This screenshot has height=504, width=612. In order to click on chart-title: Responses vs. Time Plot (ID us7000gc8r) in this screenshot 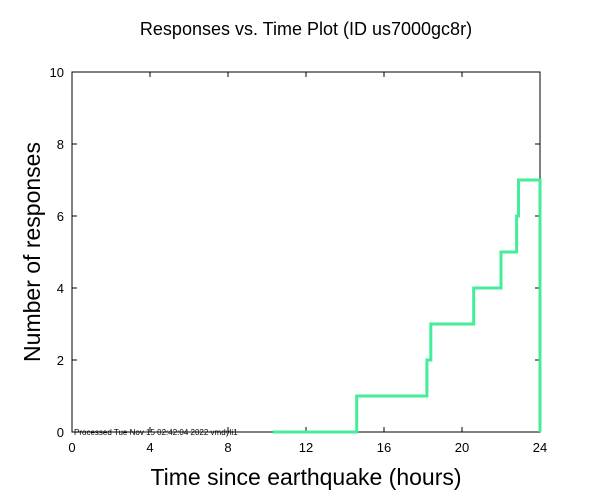, I will do `click(306, 29)`.